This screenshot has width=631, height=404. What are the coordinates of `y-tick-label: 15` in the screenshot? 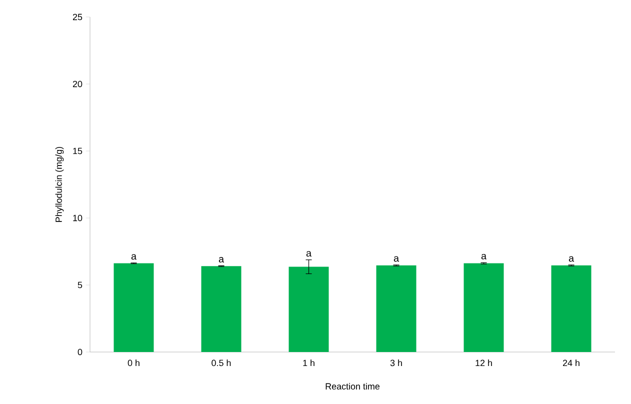 It's located at (77, 151).